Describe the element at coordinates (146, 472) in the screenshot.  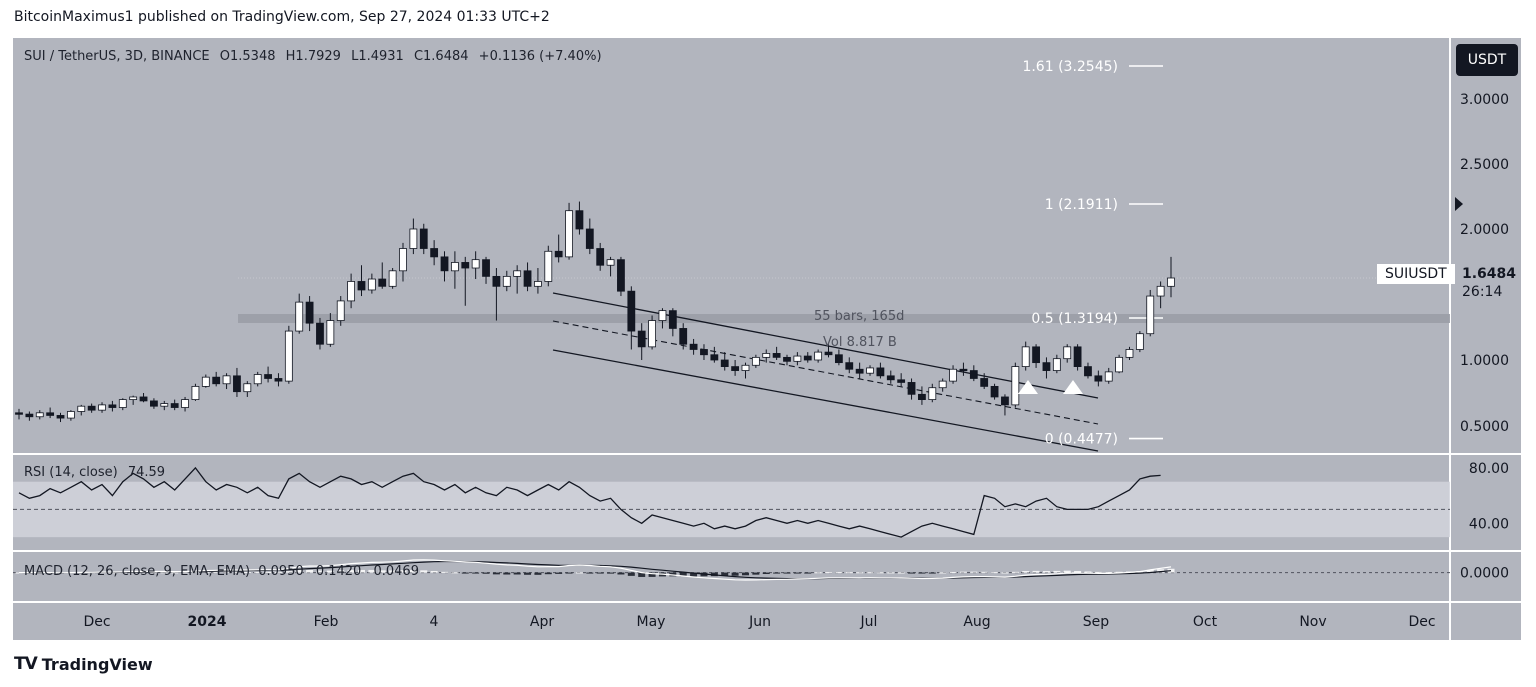
I see `rsi-value: 74.59` at that location.